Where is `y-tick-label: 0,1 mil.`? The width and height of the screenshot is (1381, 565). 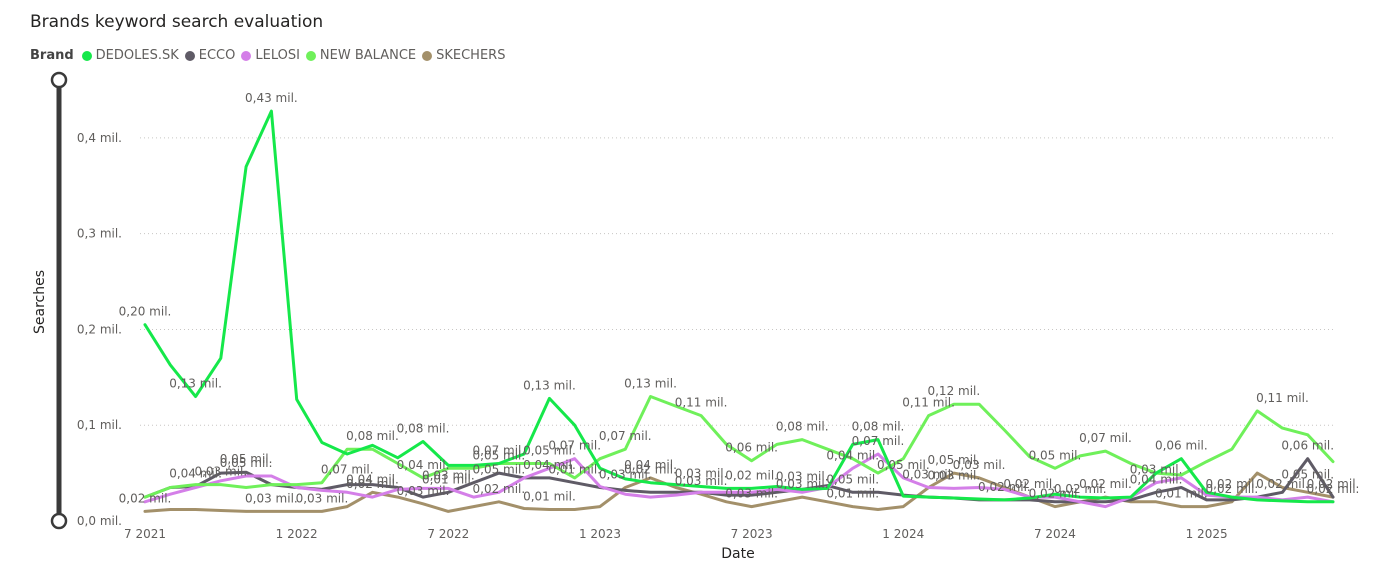
y-tick-label: 0,1 mil. is located at coordinates (99, 425).